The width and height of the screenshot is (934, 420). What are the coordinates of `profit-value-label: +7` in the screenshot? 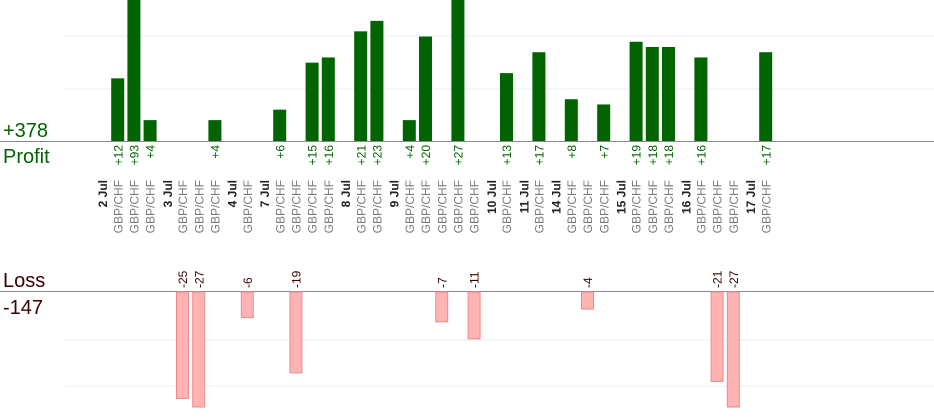 It's located at (604, 152).